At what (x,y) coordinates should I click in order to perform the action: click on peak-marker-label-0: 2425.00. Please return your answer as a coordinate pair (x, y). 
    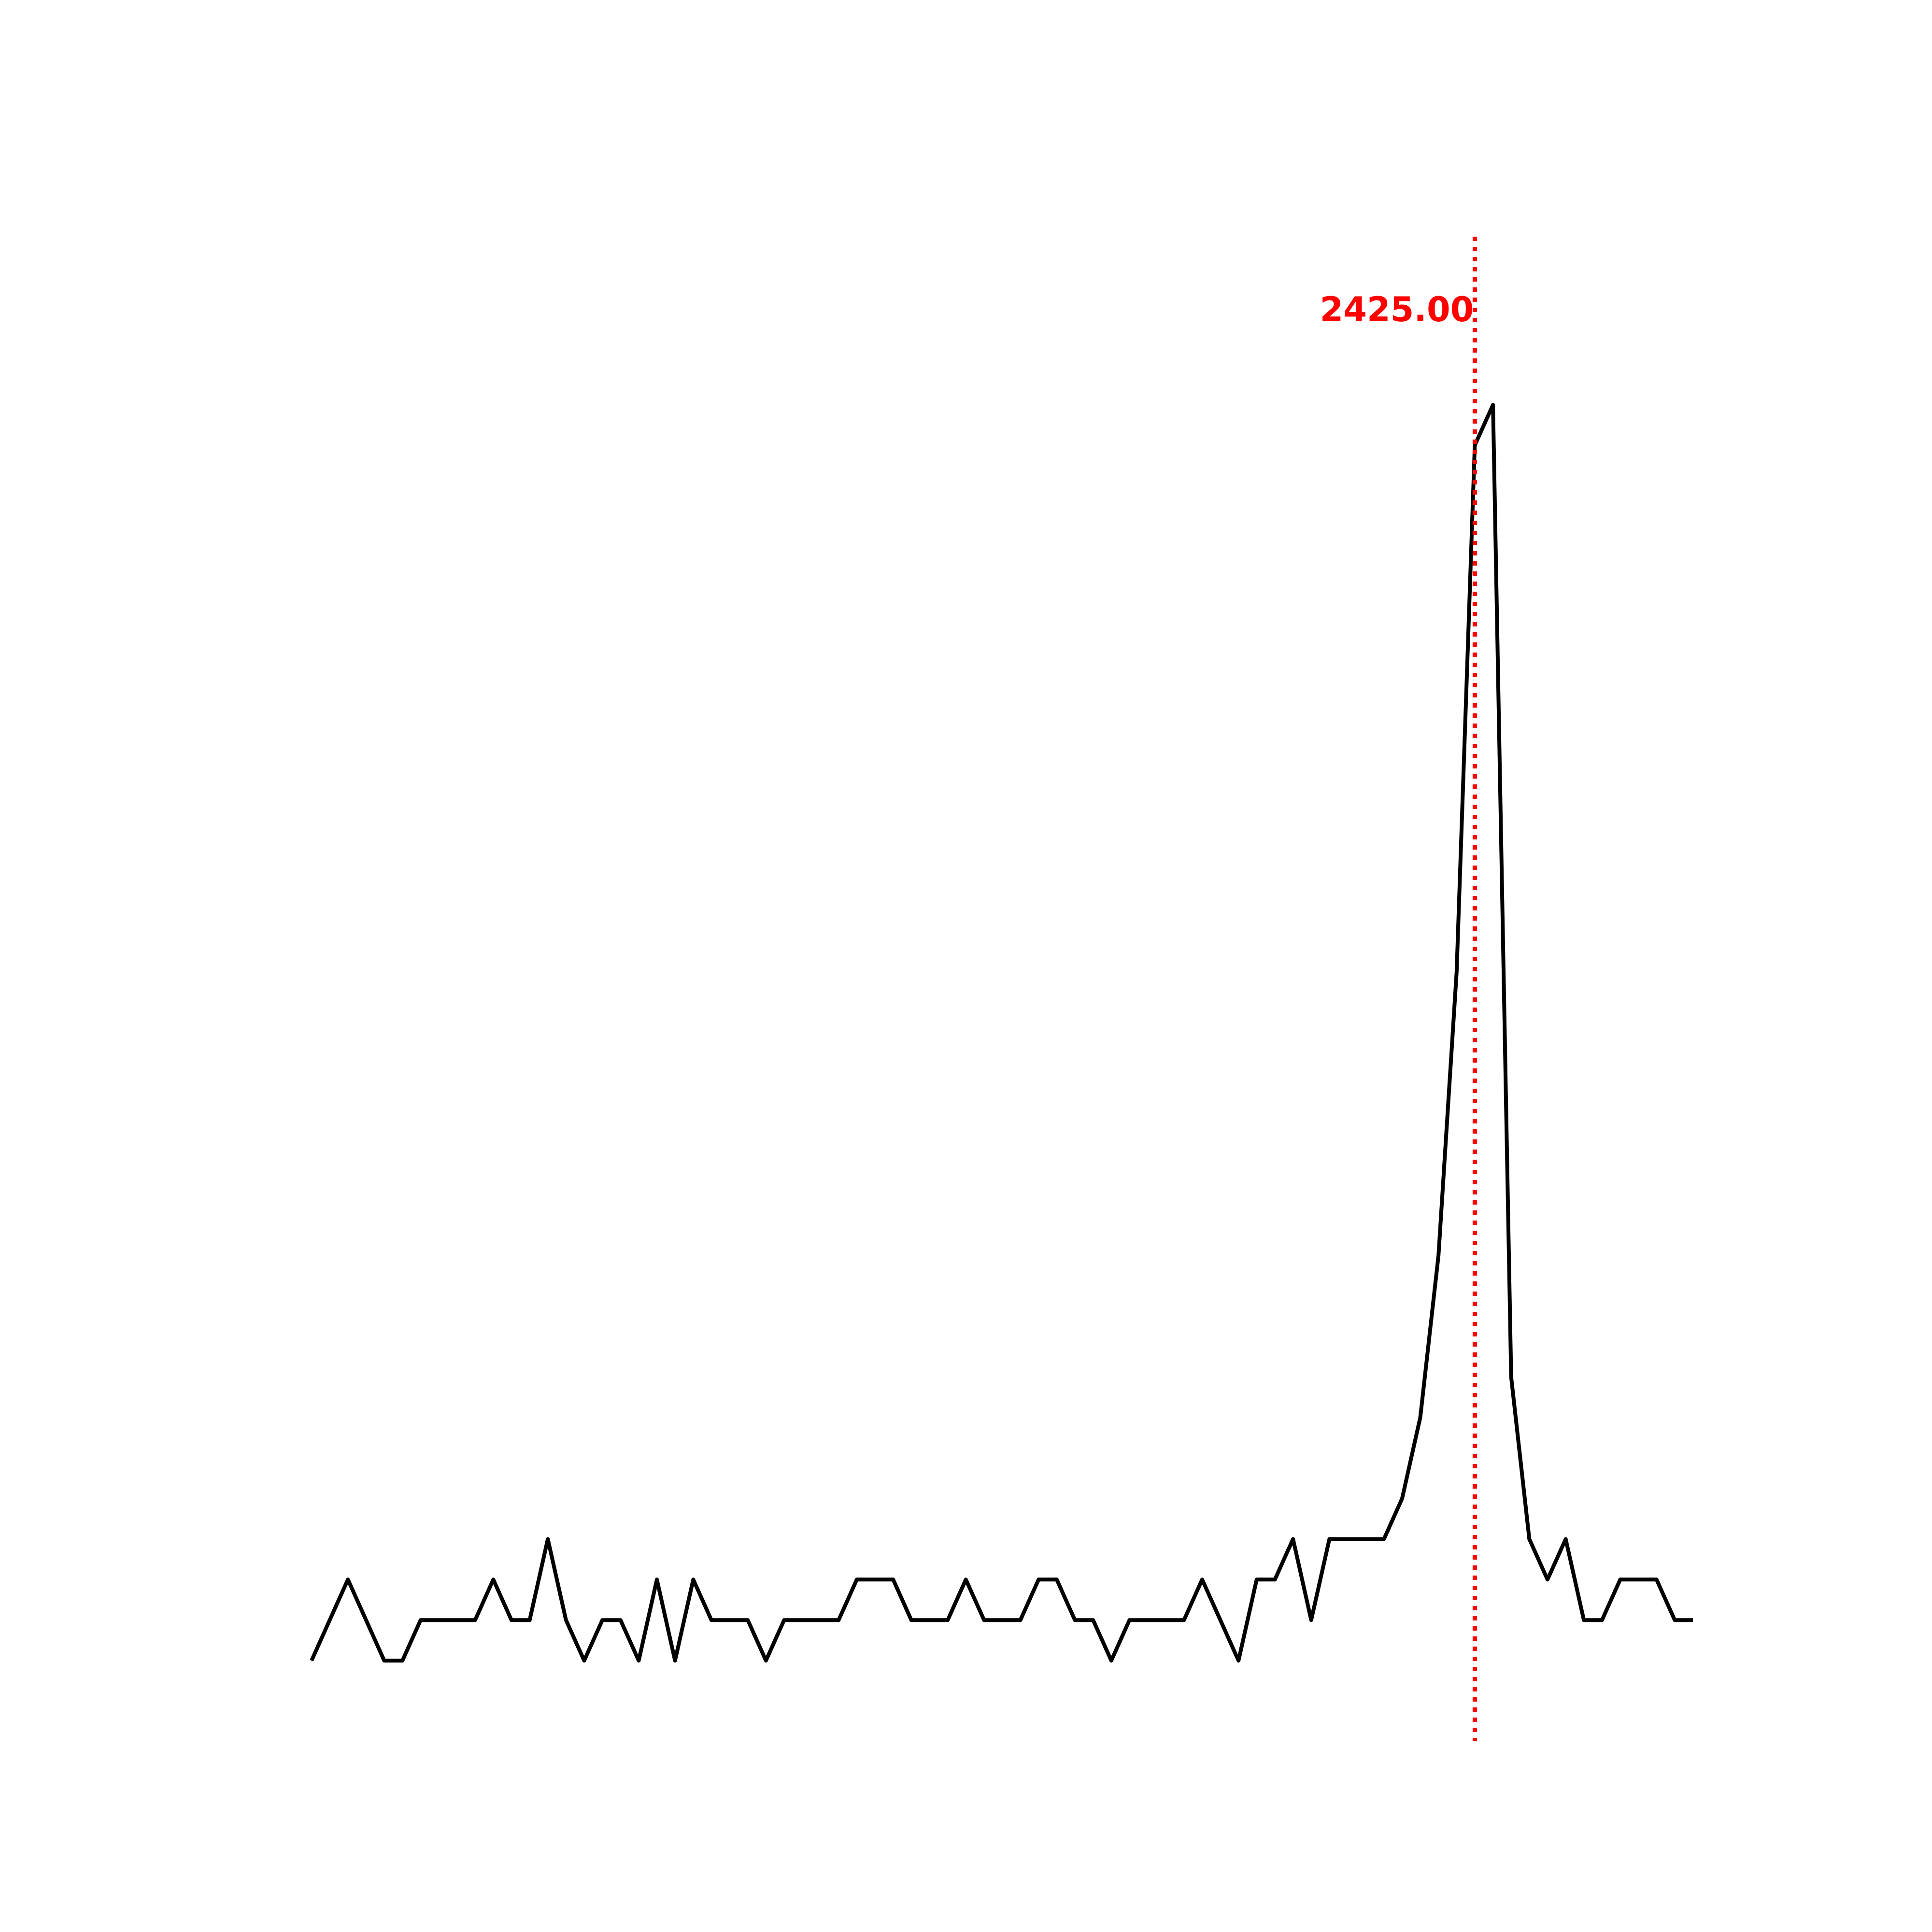
    Looking at the image, I should click on (1397, 309).